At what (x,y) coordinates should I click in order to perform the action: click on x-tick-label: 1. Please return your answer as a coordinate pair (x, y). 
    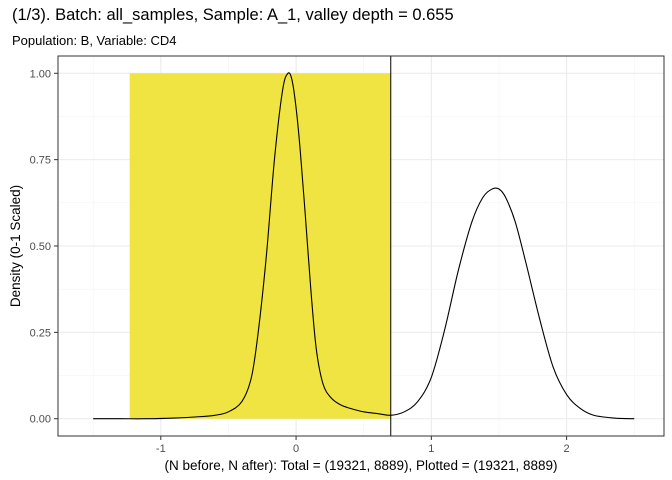
    Looking at the image, I should click on (431, 449).